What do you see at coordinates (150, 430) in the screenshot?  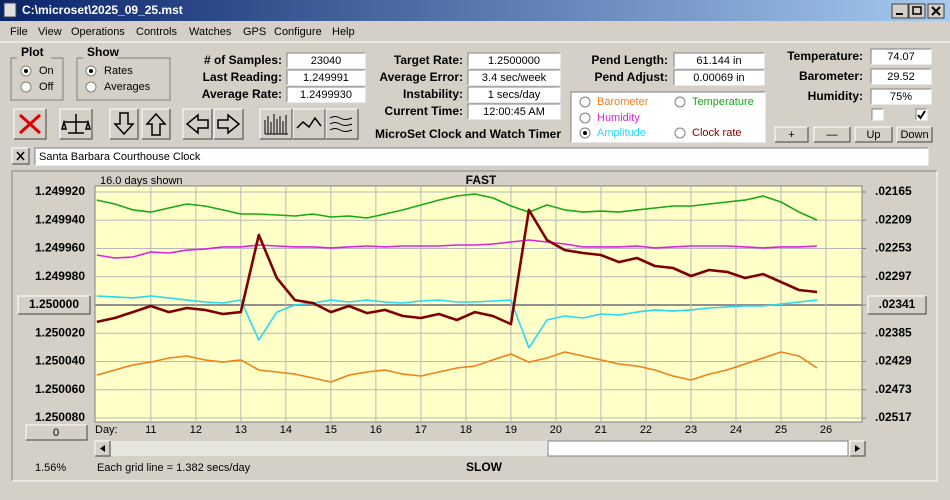 I see `x-tick-label: 11` at bounding box center [150, 430].